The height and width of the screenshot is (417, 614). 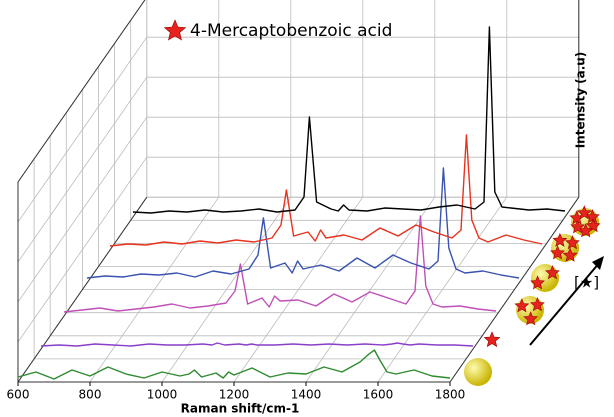 What do you see at coordinates (90, 395) in the screenshot?
I see `x-tick-label: 800` at bounding box center [90, 395].